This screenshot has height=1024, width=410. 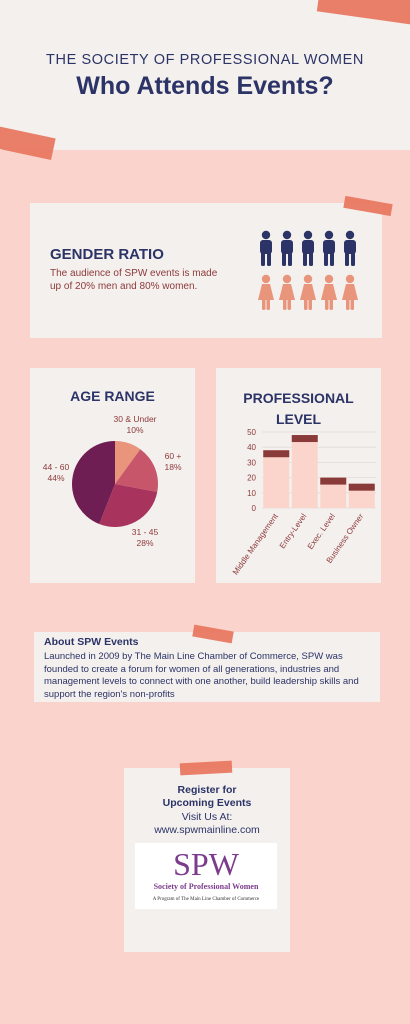 What do you see at coordinates (251, 432) in the screenshot?
I see `y-tick-label: 50` at bounding box center [251, 432].